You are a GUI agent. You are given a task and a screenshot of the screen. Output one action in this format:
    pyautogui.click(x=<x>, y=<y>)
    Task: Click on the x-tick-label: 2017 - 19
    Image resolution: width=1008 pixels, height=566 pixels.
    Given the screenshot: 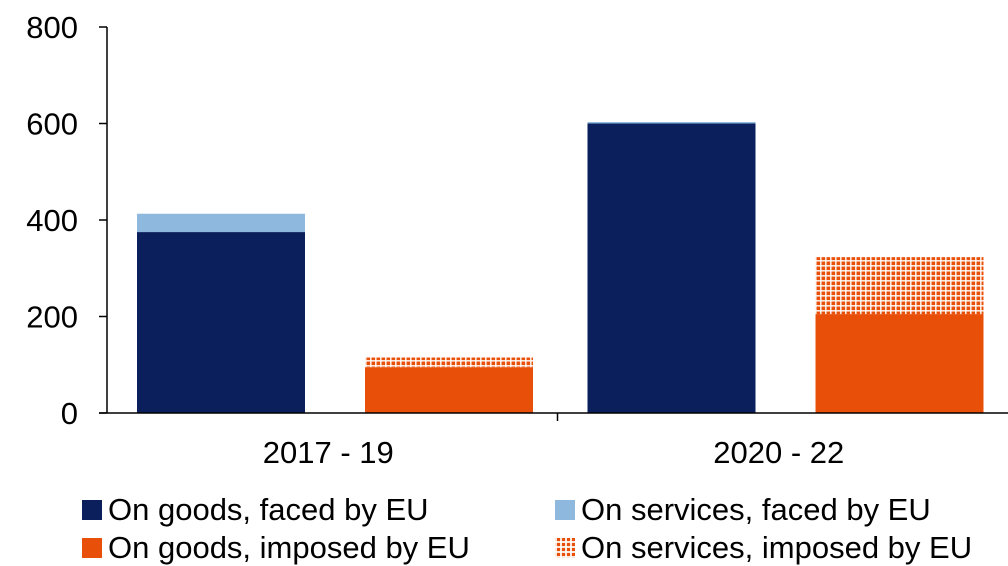 What is the action you would take?
    pyautogui.click(x=328, y=452)
    